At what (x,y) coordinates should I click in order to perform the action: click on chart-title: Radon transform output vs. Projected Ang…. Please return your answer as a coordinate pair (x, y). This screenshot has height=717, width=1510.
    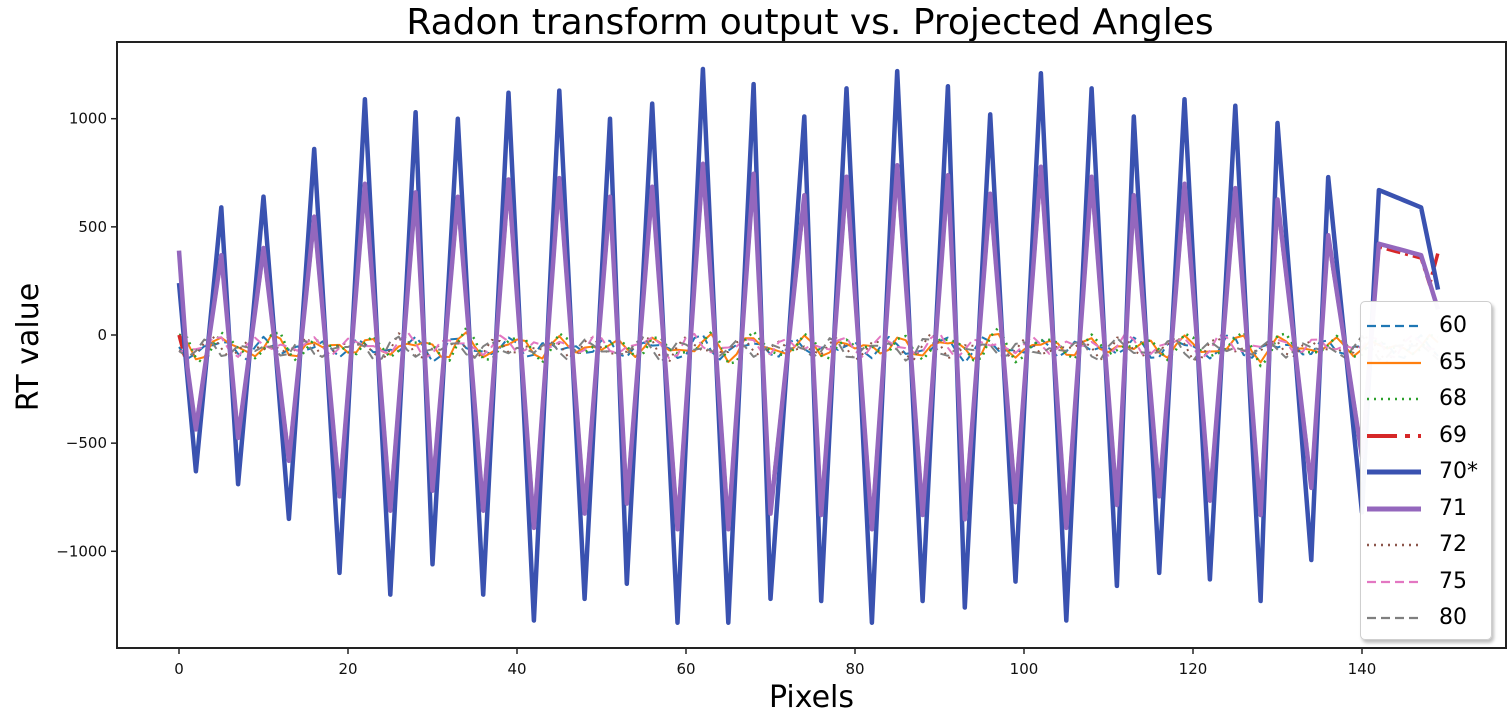
    Looking at the image, I should click on (810, 22).